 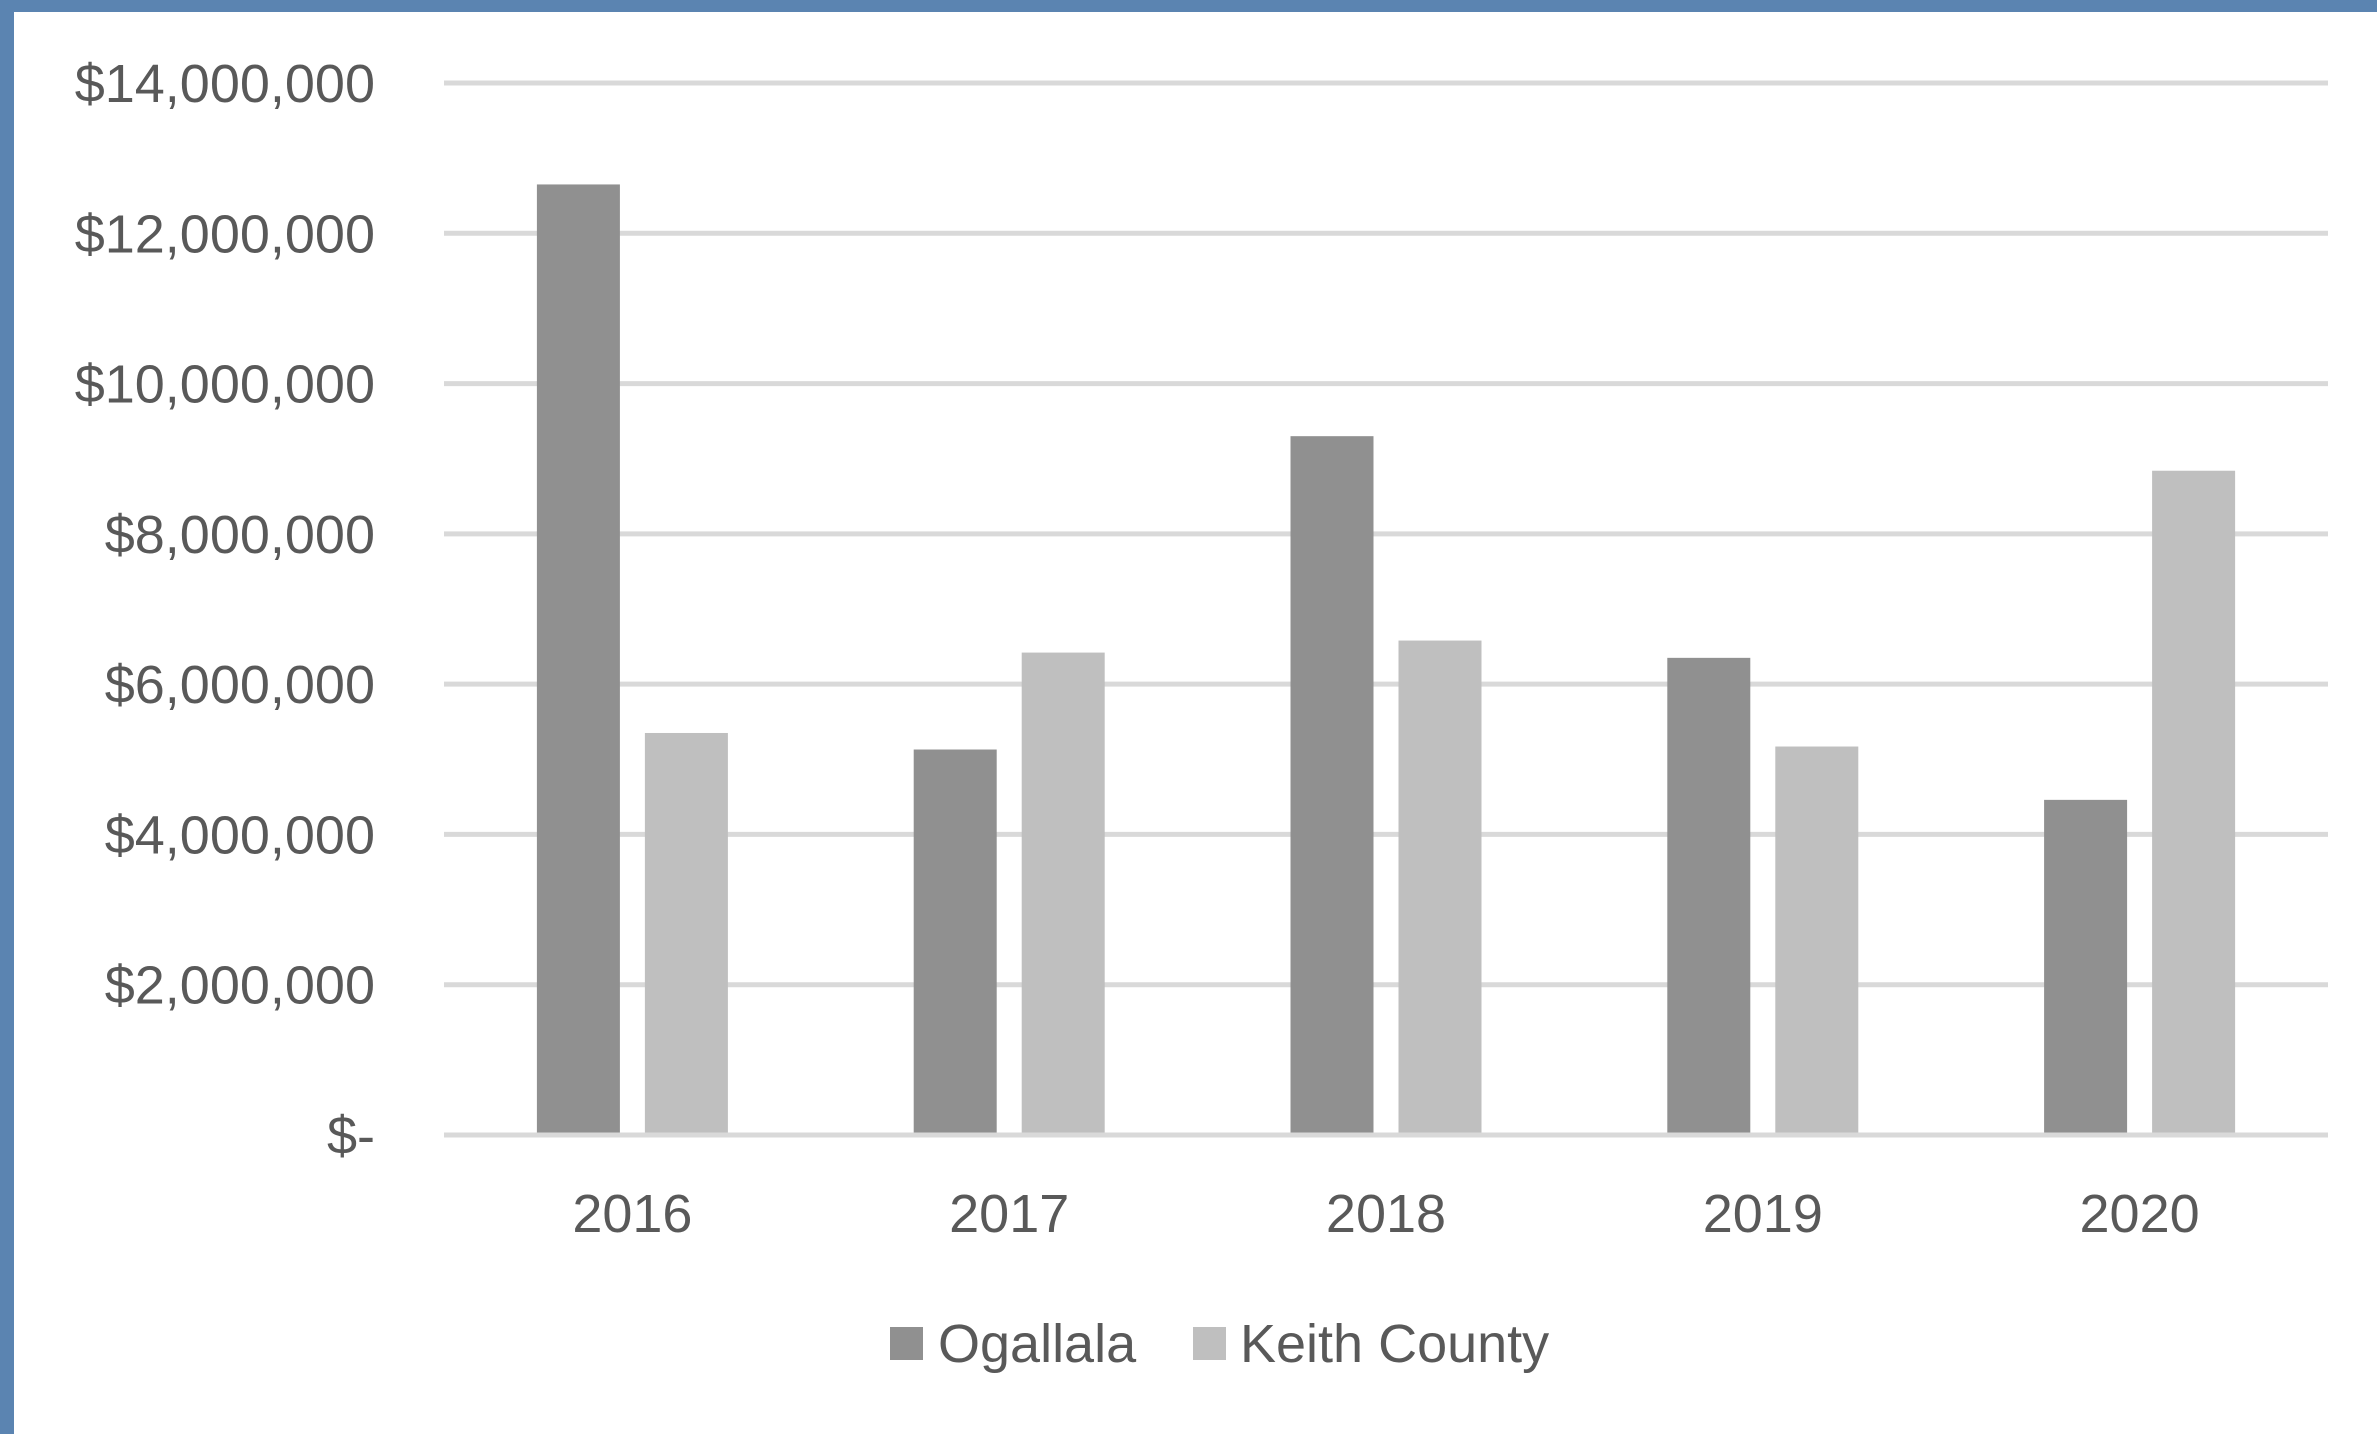 What do you see at coordinates (578, 658) in the screenshot?
I see `bar-ogallala-2016` at bounding box center [578, 658].